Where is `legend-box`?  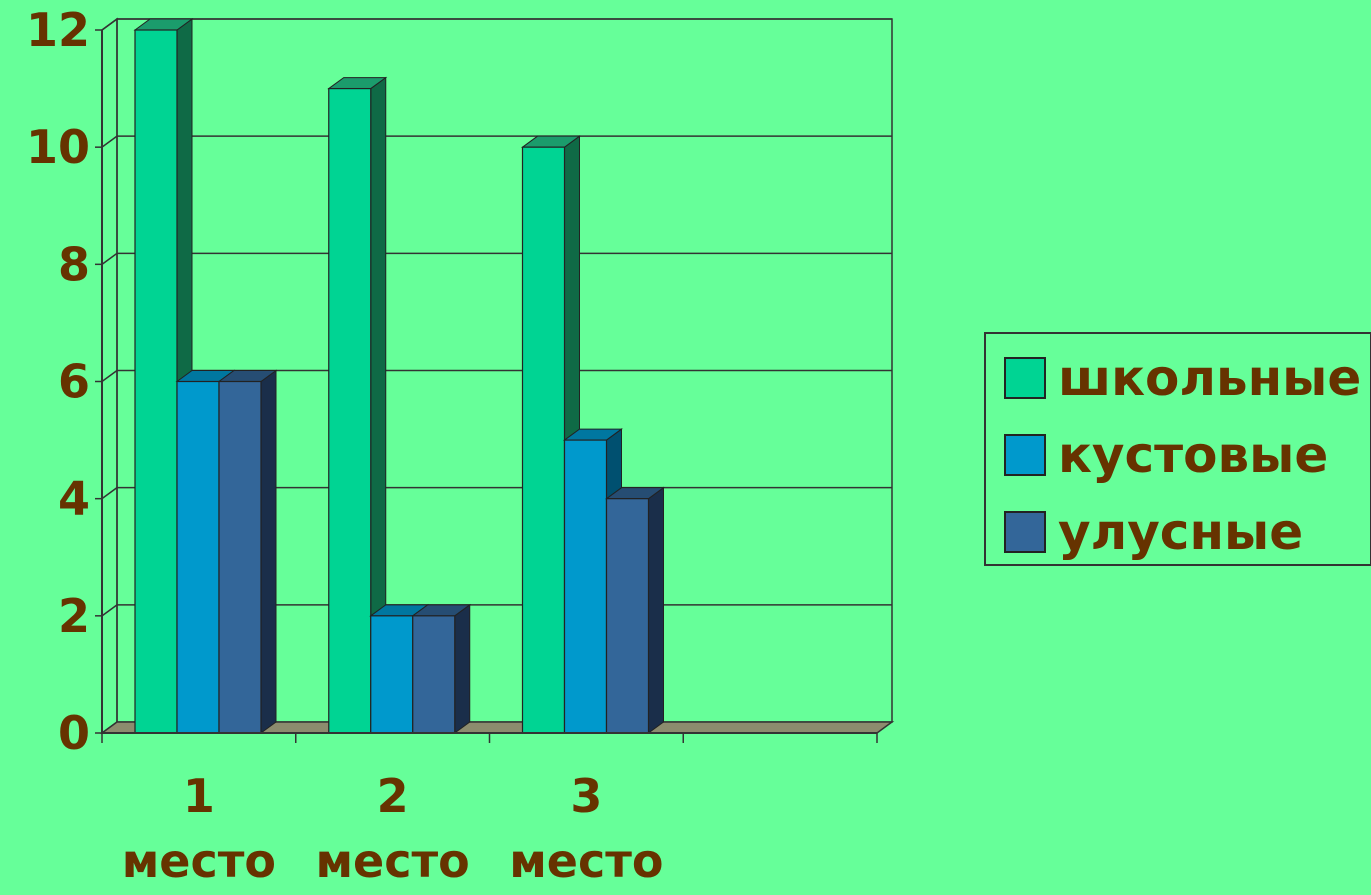
legend-box is located at coordinates (1177, 449).